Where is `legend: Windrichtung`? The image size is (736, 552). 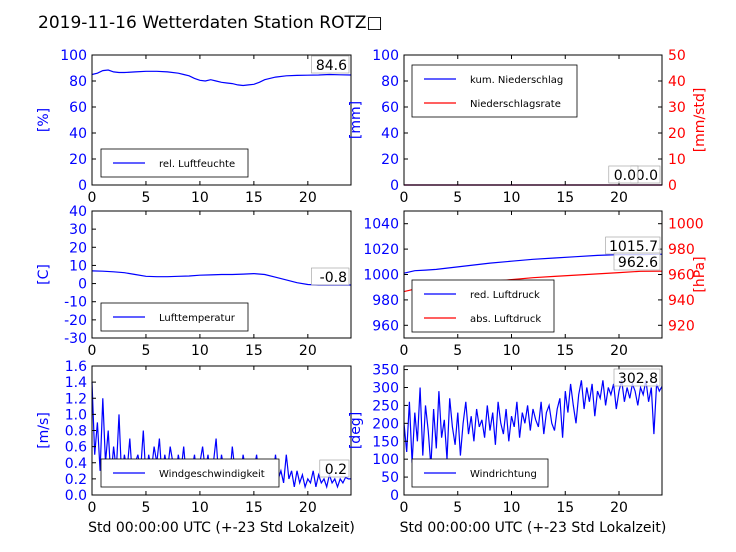 legend: Windrichtung is located at coordinates (480, 473).